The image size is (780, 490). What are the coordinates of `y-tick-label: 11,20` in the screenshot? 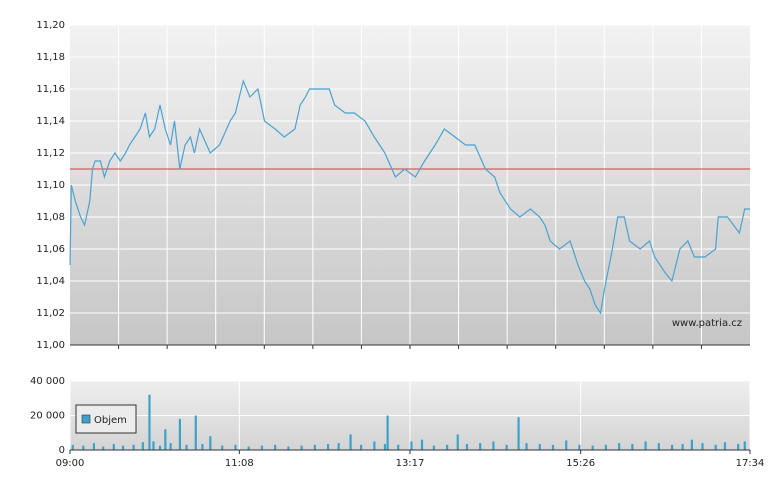 It's located at (50, 25).